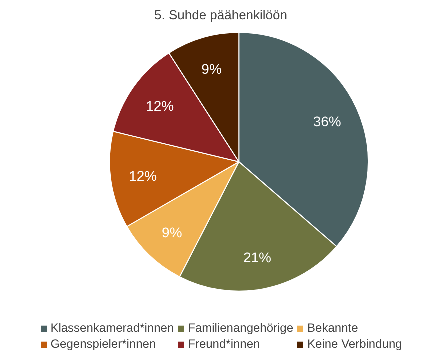 This screenshot has height=361, width=441. I want to click on legend-label: Keine Verbindung, so click(355, 344).